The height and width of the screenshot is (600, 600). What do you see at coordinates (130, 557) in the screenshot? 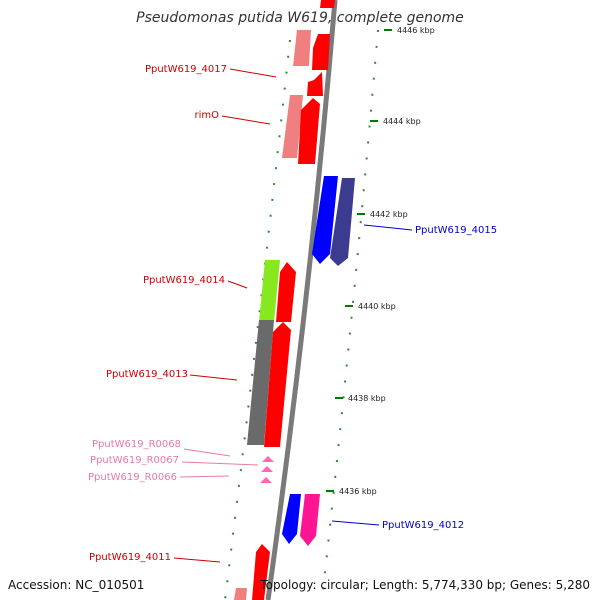
I see `gene-label: PputW619_4011` at bounding box center [130, 557].